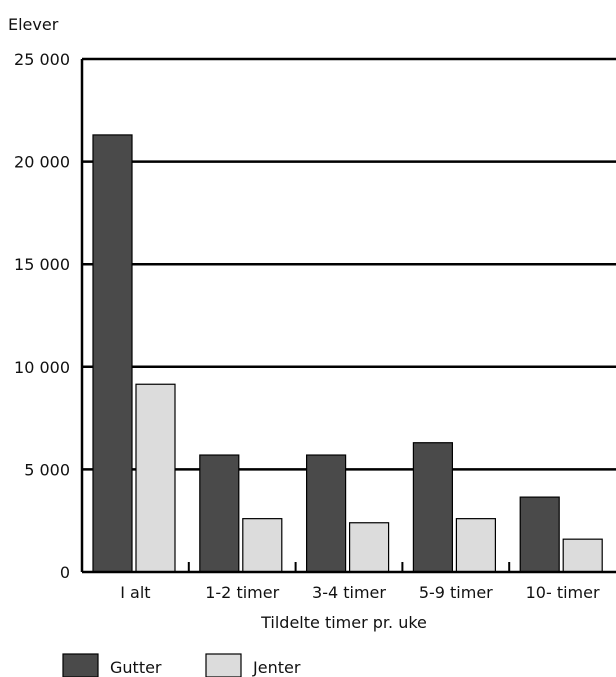  Describe the element at coordinates (42, 264) in the screenshot. I see `y-tick-label: 15 000` at that location.